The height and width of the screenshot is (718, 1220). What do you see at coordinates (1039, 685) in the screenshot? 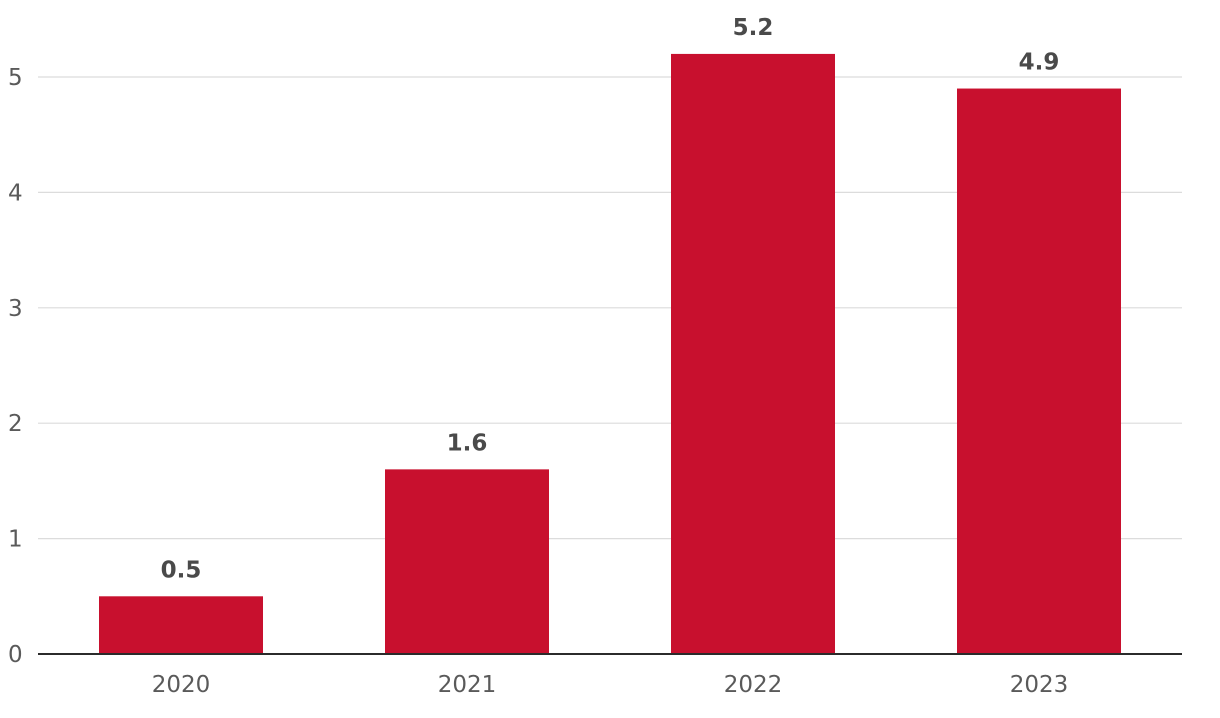
I see `x-tick-label-2023: 2023` at bounding box center [1039, 685].